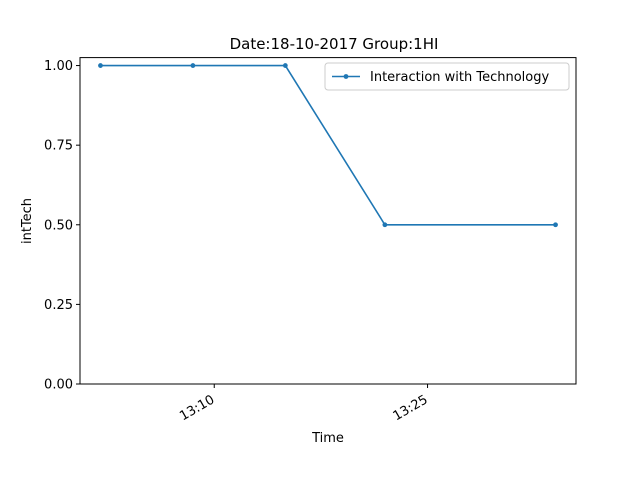 The width and height of the screenshot is (640, 480). What do you see at coordinates (27, 221) in the screenshot?
I see `y-axis-label: intTech` at bounding box center [27, 221].